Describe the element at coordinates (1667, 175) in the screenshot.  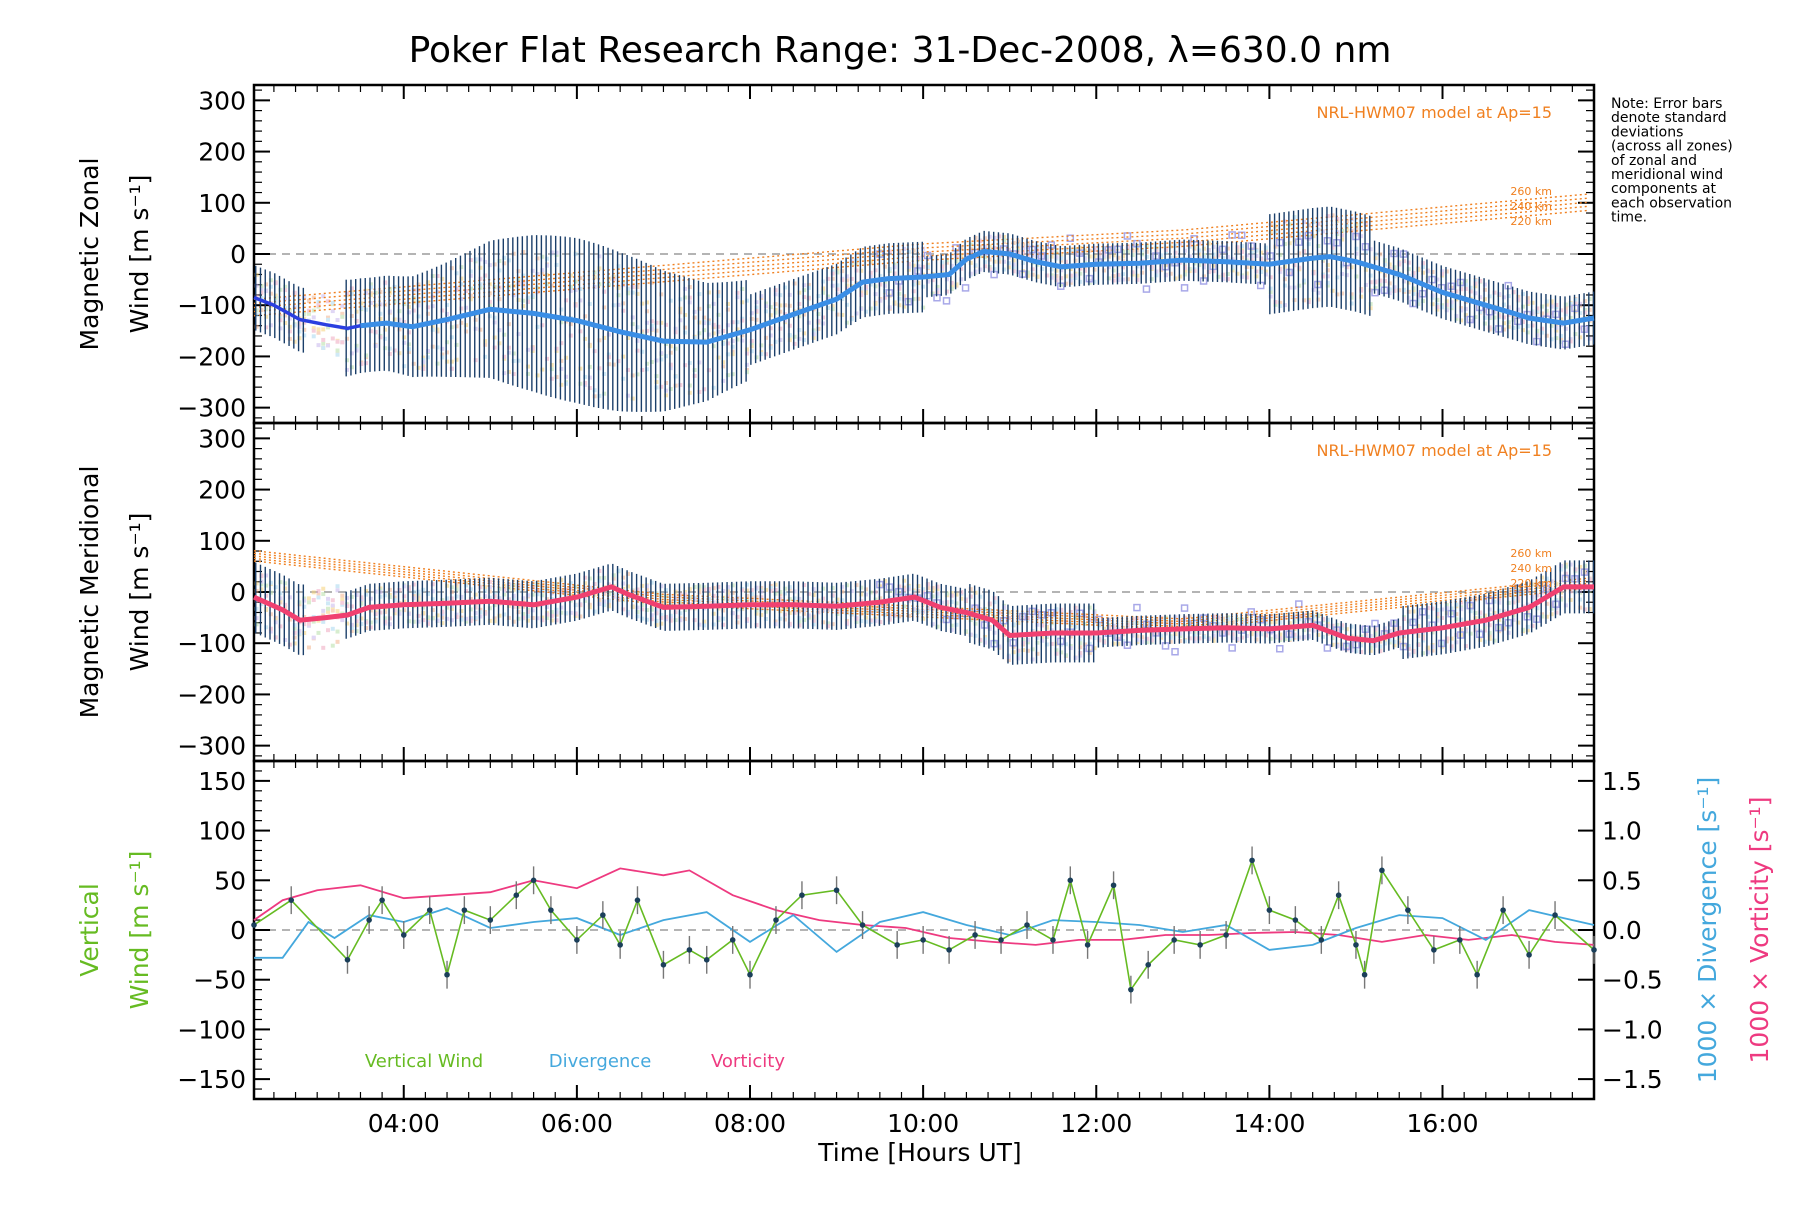
I see `note-line: meridional wind` at that location.